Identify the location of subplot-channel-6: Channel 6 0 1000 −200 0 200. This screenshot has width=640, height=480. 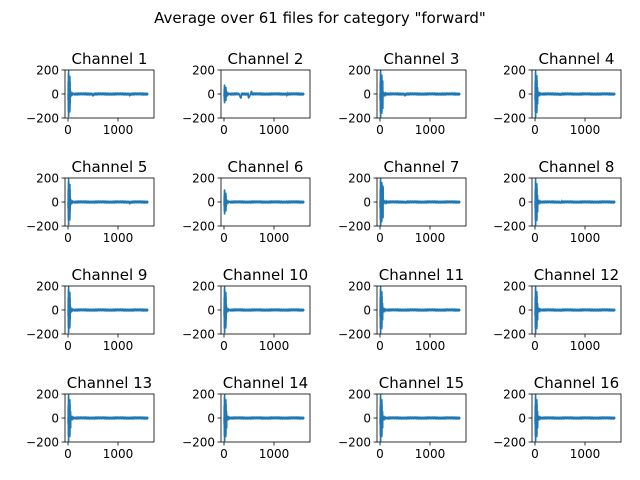
(246, 201).